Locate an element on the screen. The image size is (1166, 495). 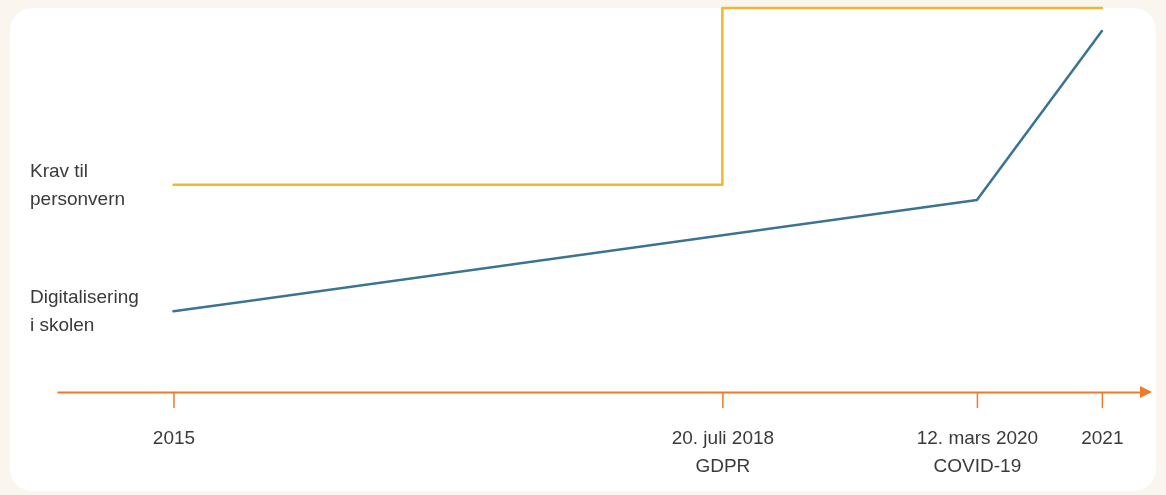
x-tick-label: 2015 is located at coordinates (174, 437).